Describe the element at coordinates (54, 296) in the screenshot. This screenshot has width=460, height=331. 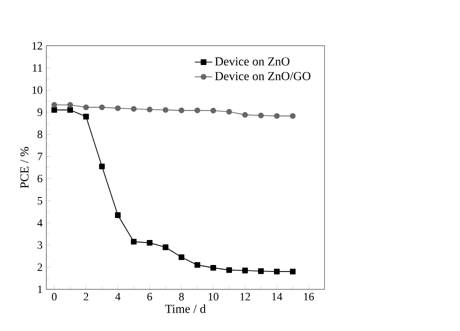
I see `x-tick-label: 0` at that location.